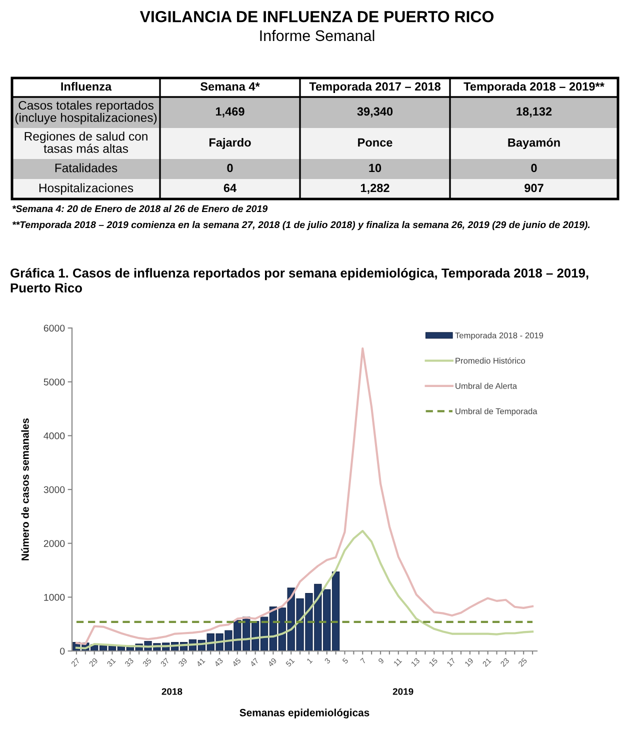  Describe the element at coordinates (375, 189) in the screenshot. I see `text: 1,282` at that location.